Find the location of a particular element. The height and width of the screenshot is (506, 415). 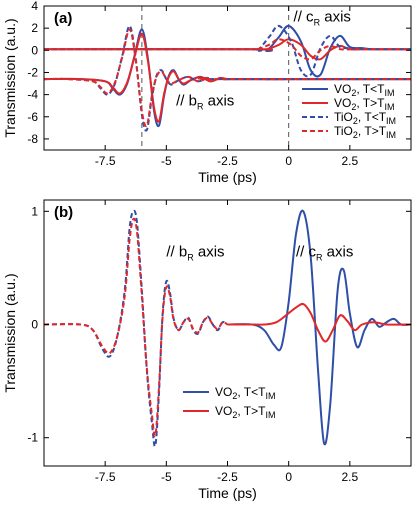

panel-a-xtick-label: -2.5 is located at coordinates (227, 161).